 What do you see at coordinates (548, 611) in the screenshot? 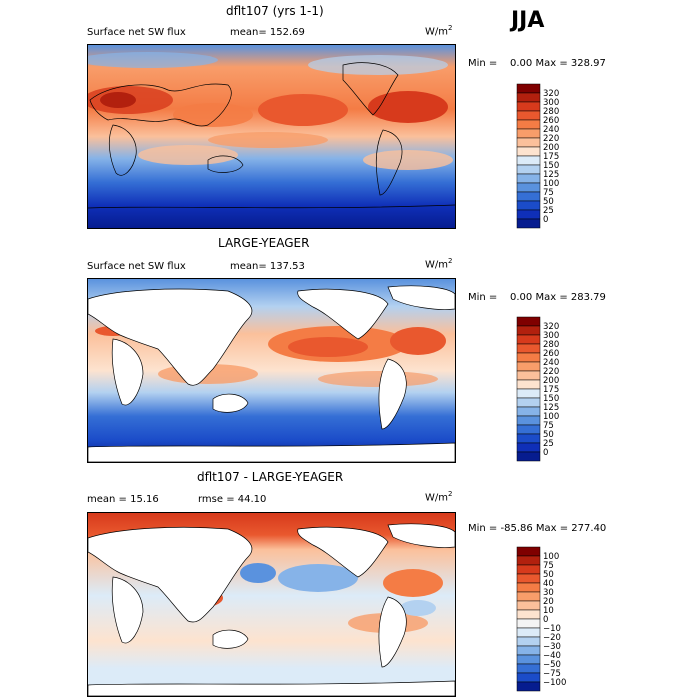
I see `colorbar-tick-label: 10` at bounding box center [548, 611].